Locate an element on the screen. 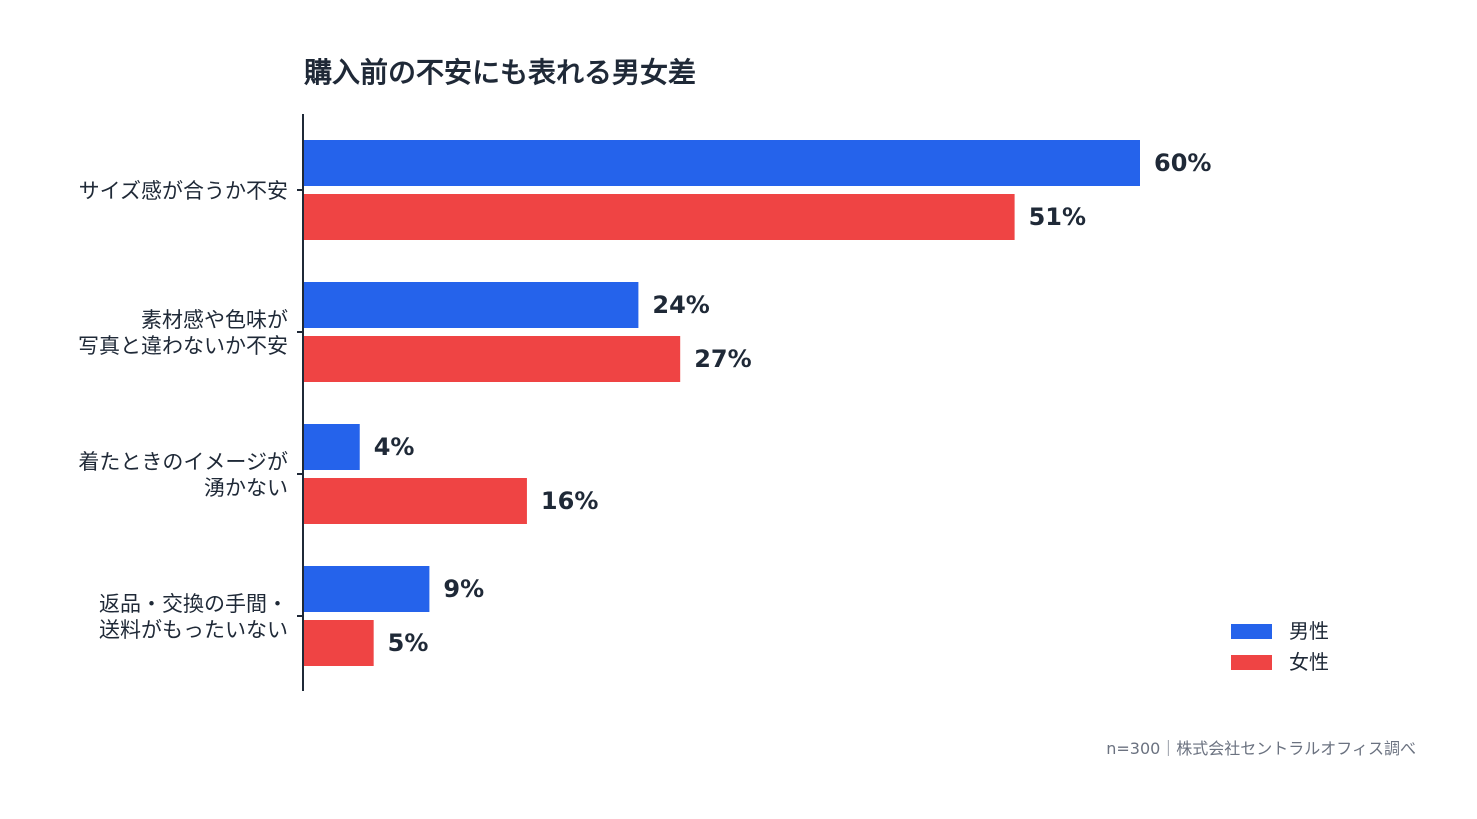 The width and height of the screenshot is (1477, 819). footnote: n=300｜株式会社セントラルオフィス調べ is located at coordinates (1261, 748).